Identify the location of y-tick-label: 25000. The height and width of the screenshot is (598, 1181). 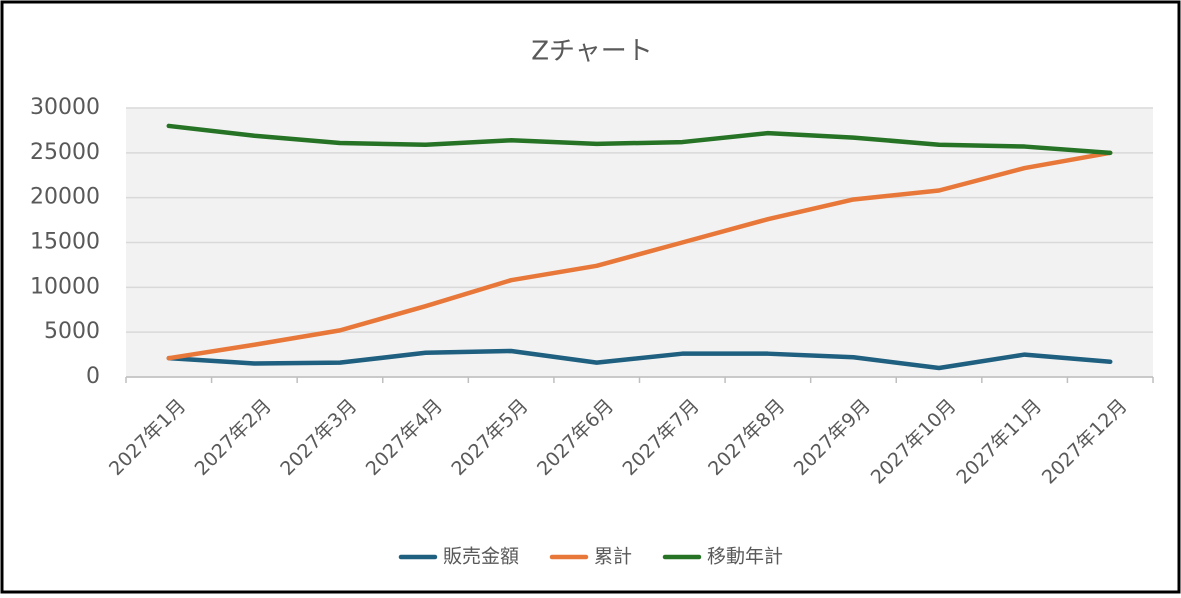
(65, 152).